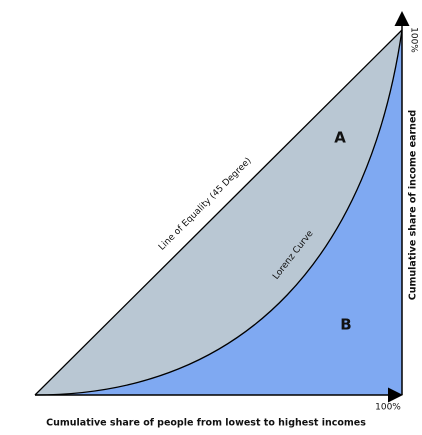 The width and height of the screenshot is (422, 435). I want to click on x-axis-max-label: 100%, so click(388, 408).